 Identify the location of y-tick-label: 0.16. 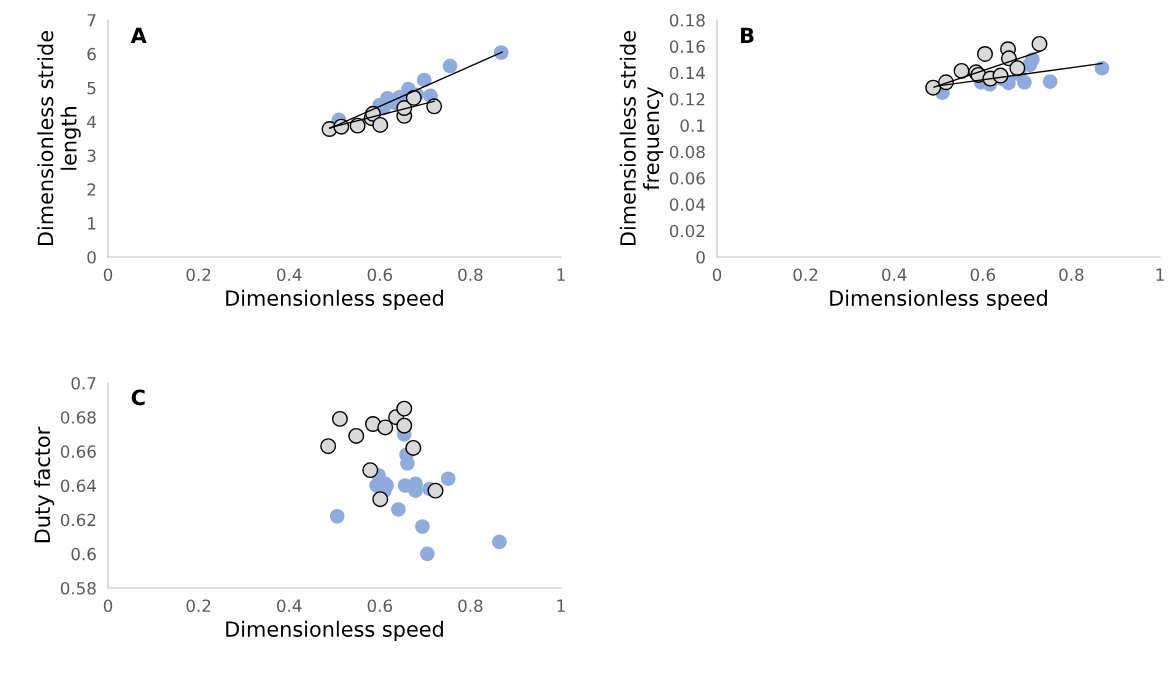
(687, 46).